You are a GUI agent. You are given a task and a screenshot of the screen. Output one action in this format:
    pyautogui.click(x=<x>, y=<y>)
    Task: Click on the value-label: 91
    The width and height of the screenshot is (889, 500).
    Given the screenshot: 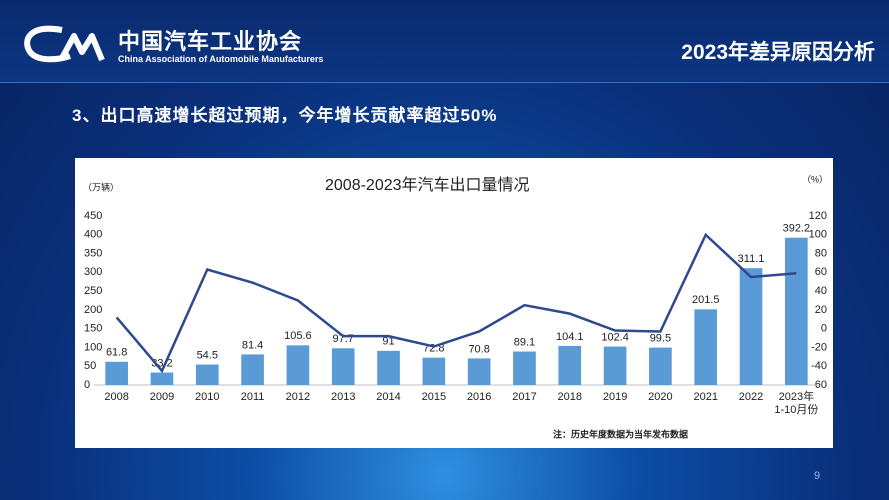 What is the action you would take?
    pyautogui.click(x=388, y=342)
    